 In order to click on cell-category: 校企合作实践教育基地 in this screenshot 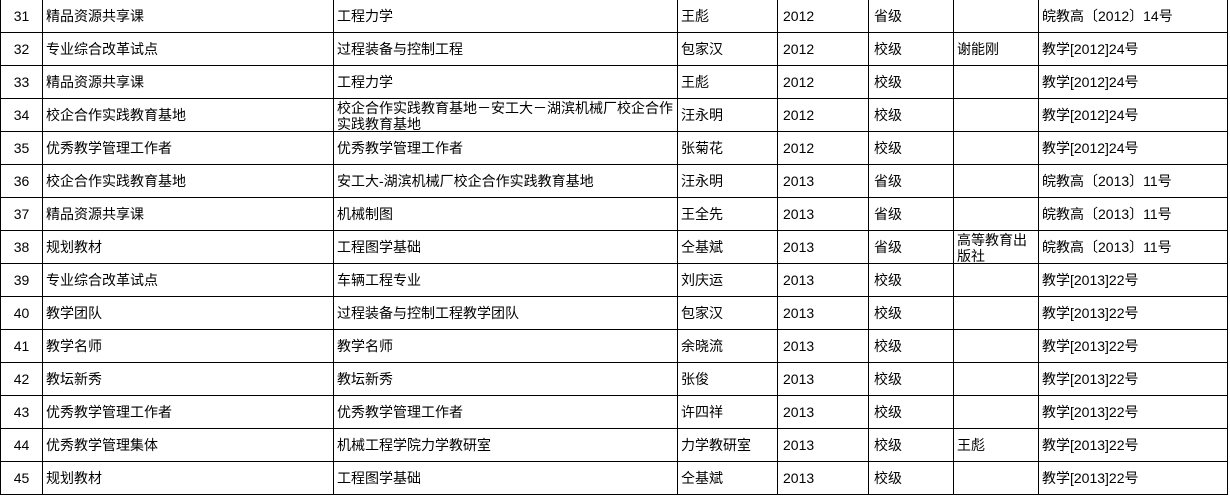, I will do `click(188, 181)`.